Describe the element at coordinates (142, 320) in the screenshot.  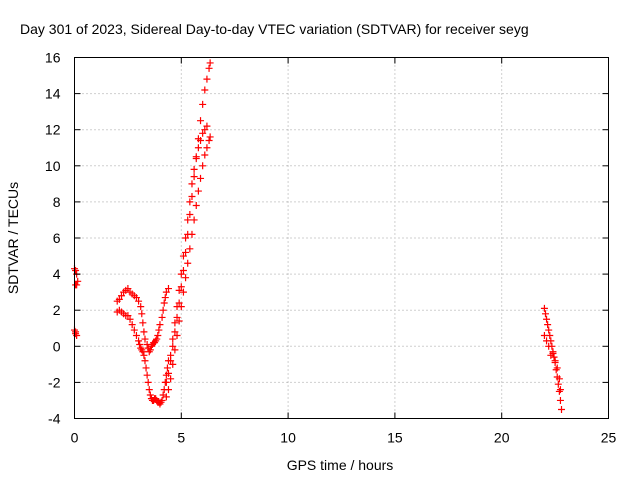
I see `series-track-upper` at that location.